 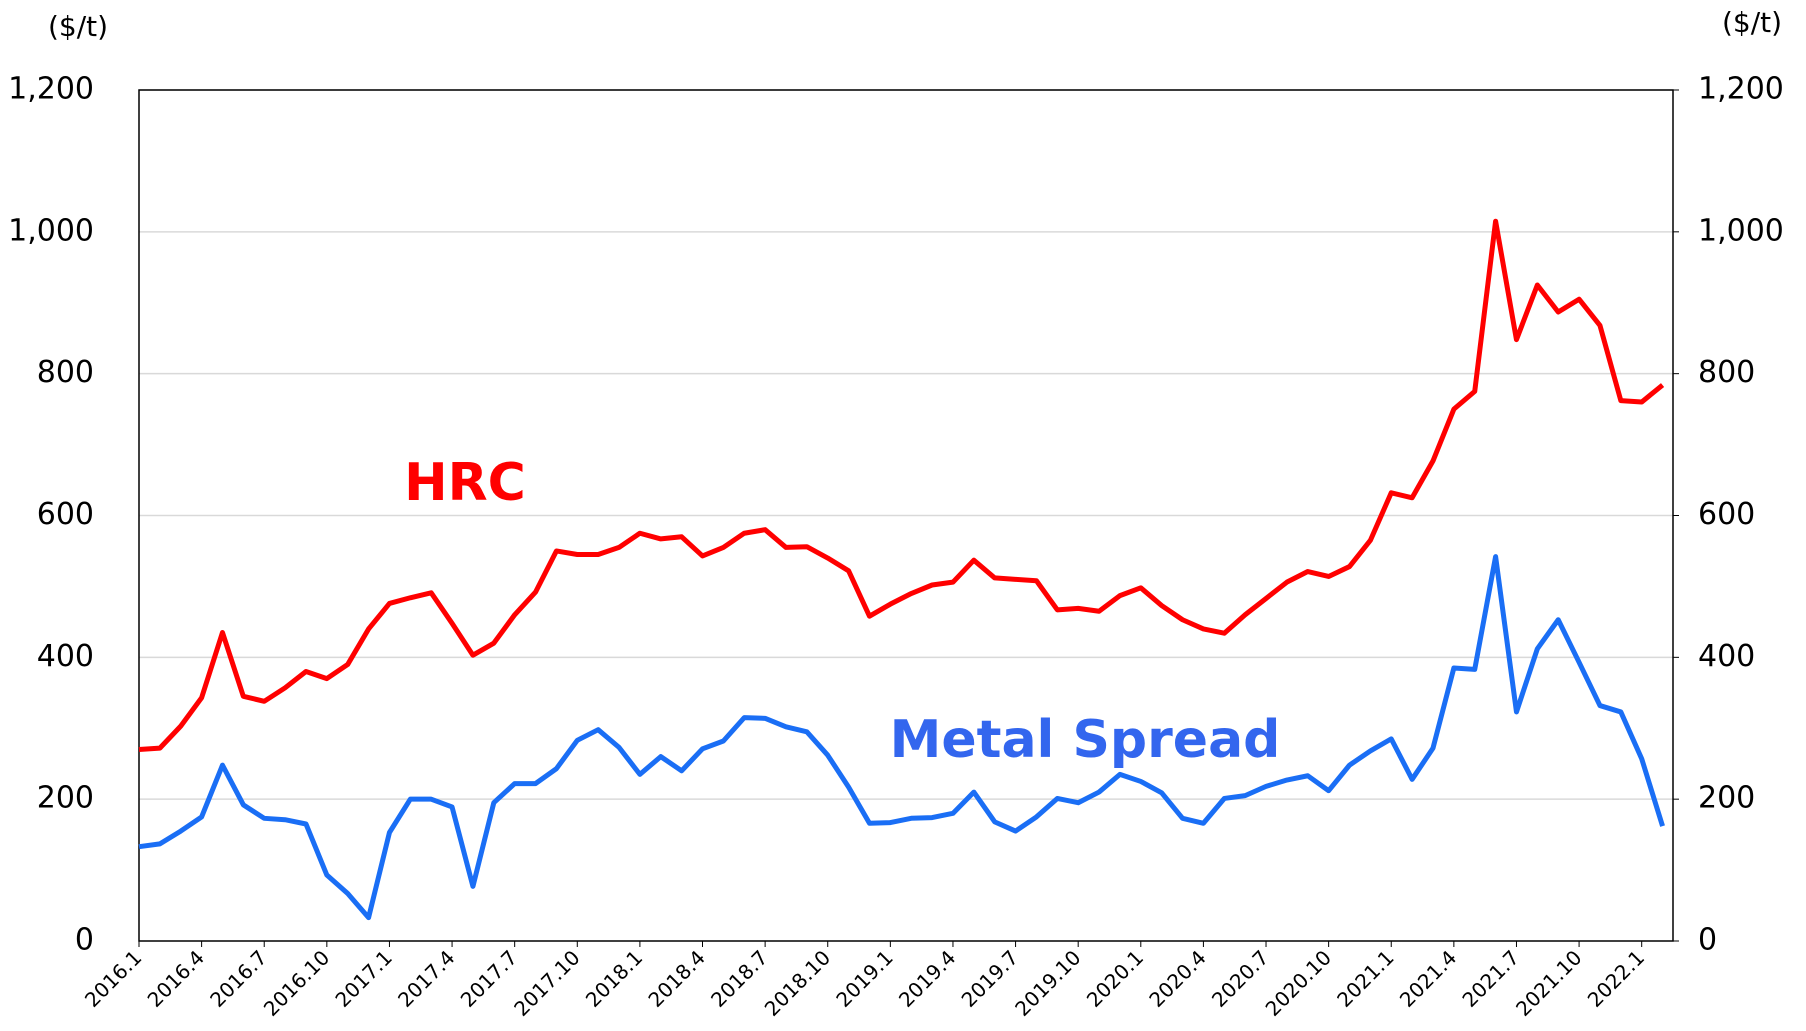 I want to click on y2-tick-label: 200, so click(x=1726, y=798).